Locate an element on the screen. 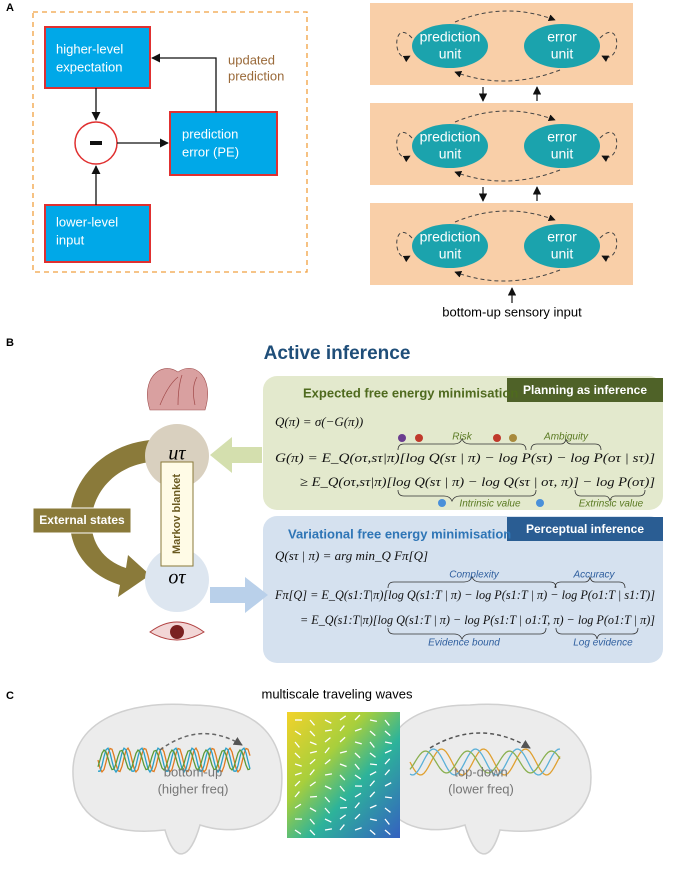 This screenshot has width=675, height=890. title: Active inference is located at coordinates (337, 353).